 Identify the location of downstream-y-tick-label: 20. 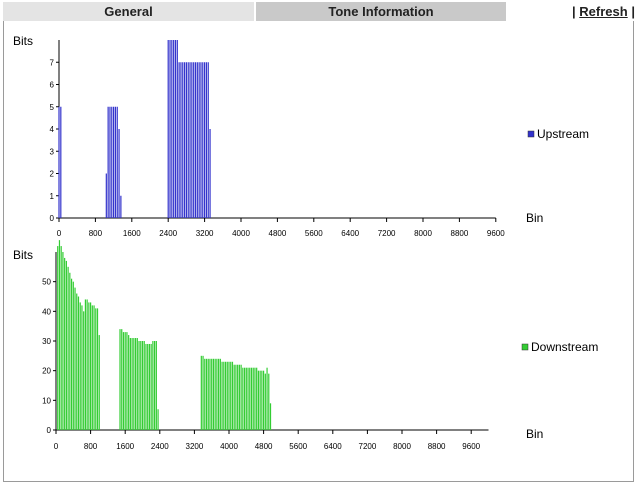
(46, 371).